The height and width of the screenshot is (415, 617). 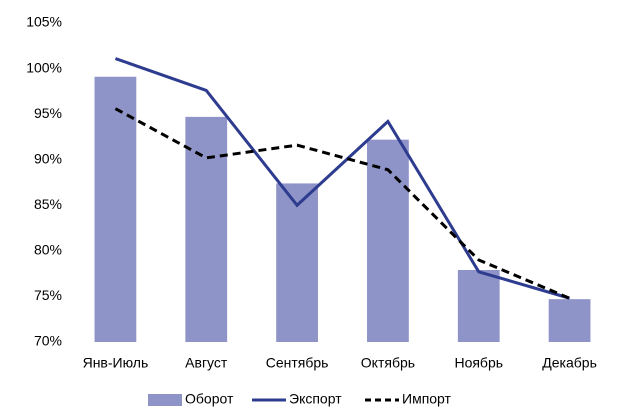 What do you see at coordinates (44, 67) in the screenshot?
I see `y-tick-label: 100%` at bounding box center [44, 67].